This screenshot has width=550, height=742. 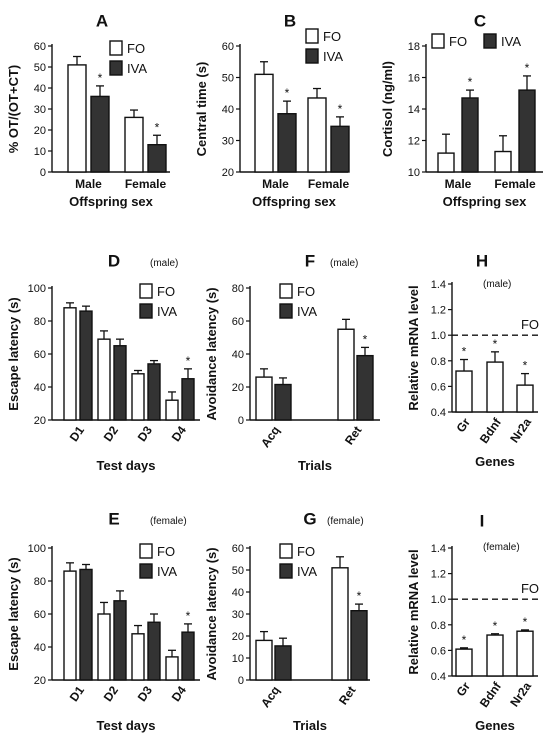 What do you see at coordinates (290, 20) in the screenshot?
I see `panel-label-b: B` at bounding box center [290, 20].